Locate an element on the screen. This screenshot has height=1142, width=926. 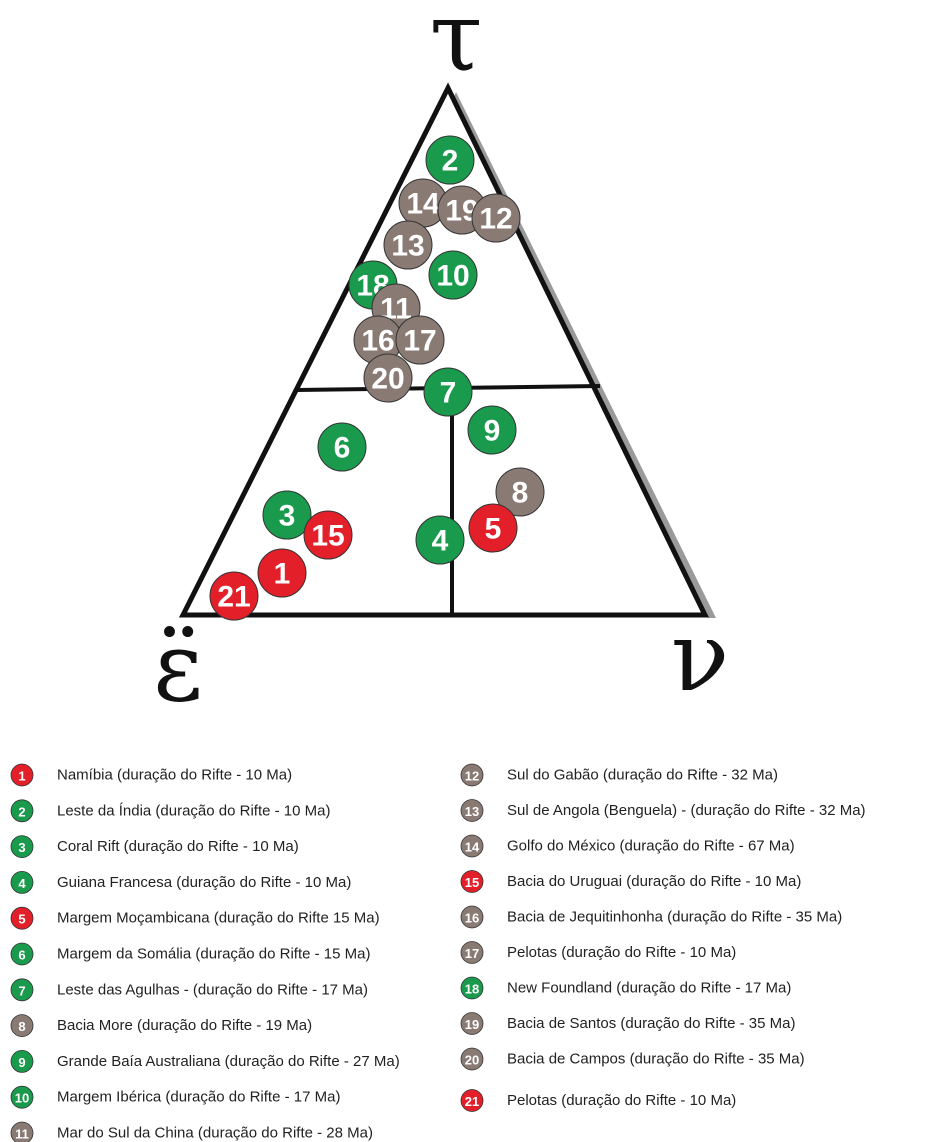
point: 17 is located at coordinates (420, 340).